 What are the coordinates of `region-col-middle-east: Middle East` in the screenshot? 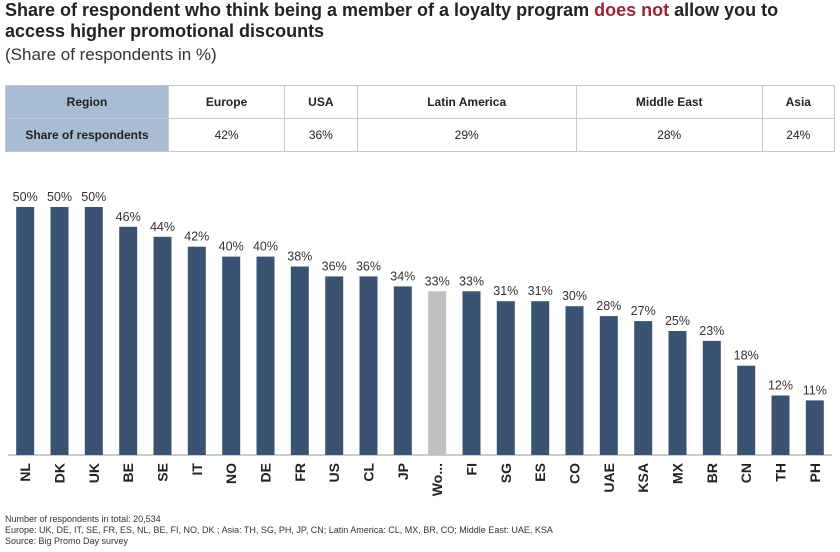 It's located at (669, 102).